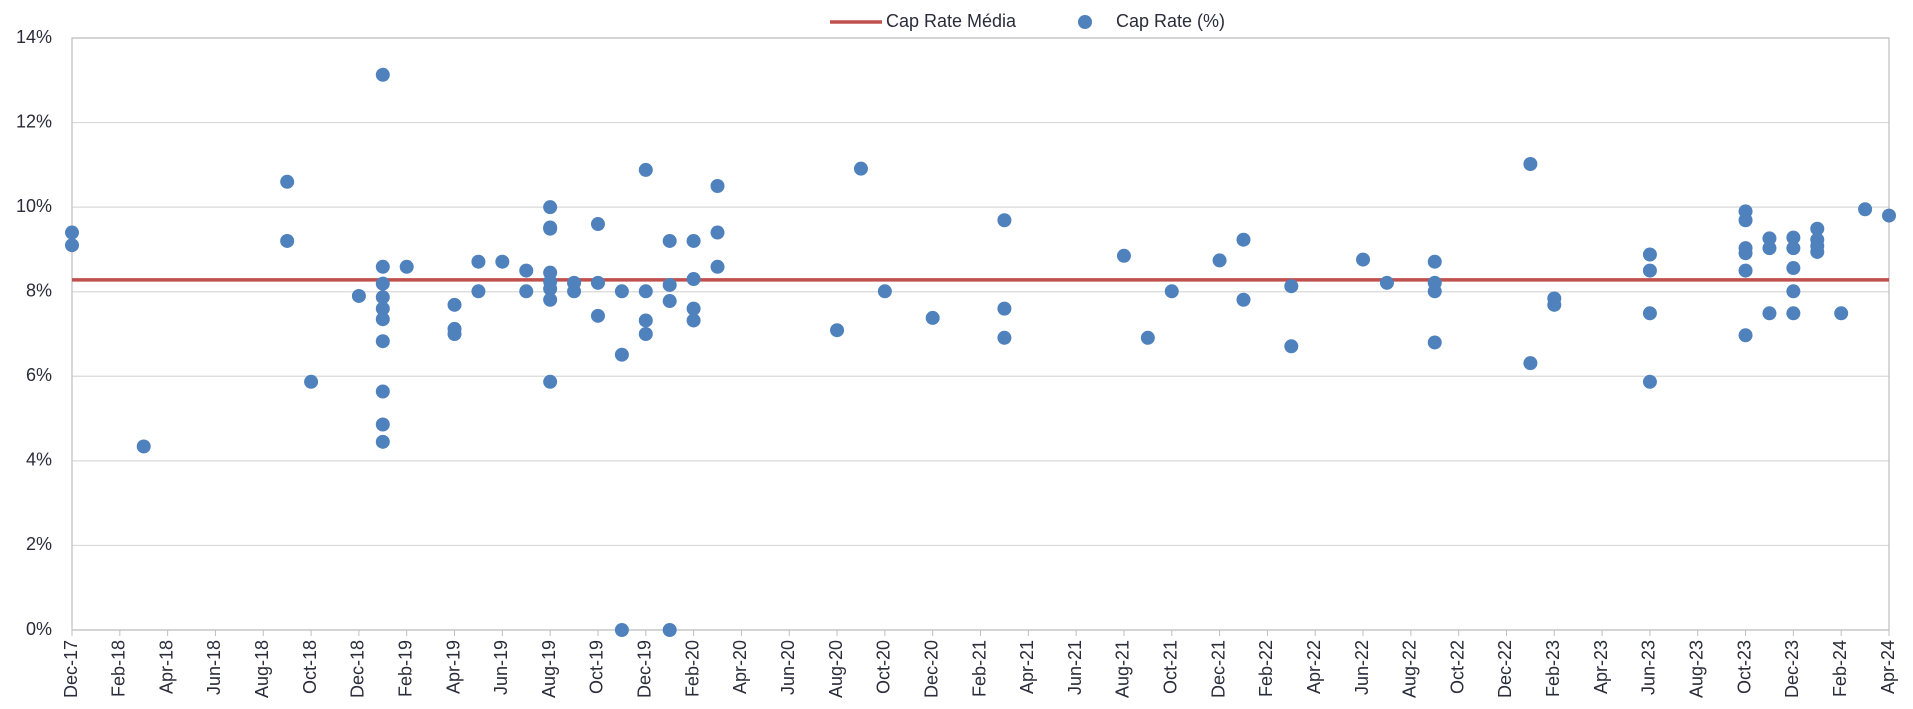  I want to click on x-tick-label: Jun-18, so click(214, 667).